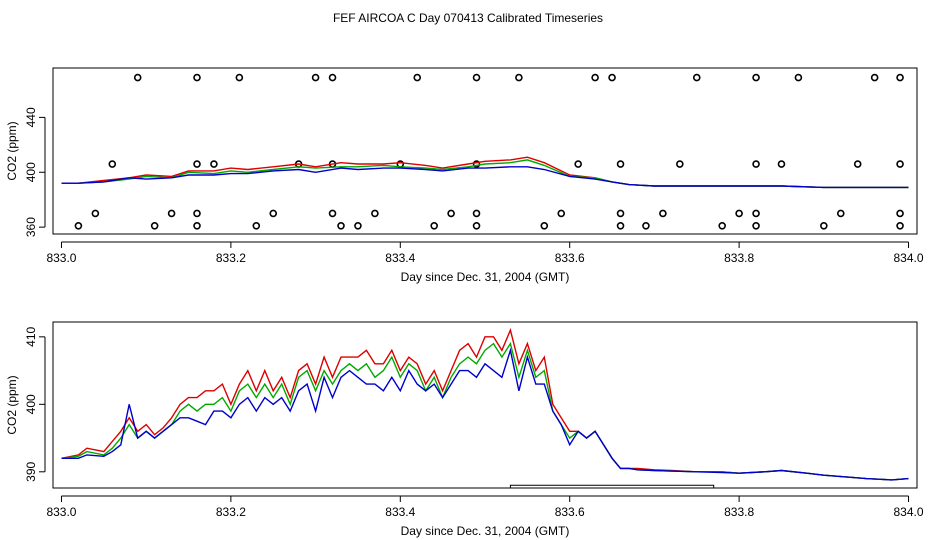  I want to click on bottom-x-axis-label: Day since Dec. 31, 2004 (GMT), so click(485, 531).